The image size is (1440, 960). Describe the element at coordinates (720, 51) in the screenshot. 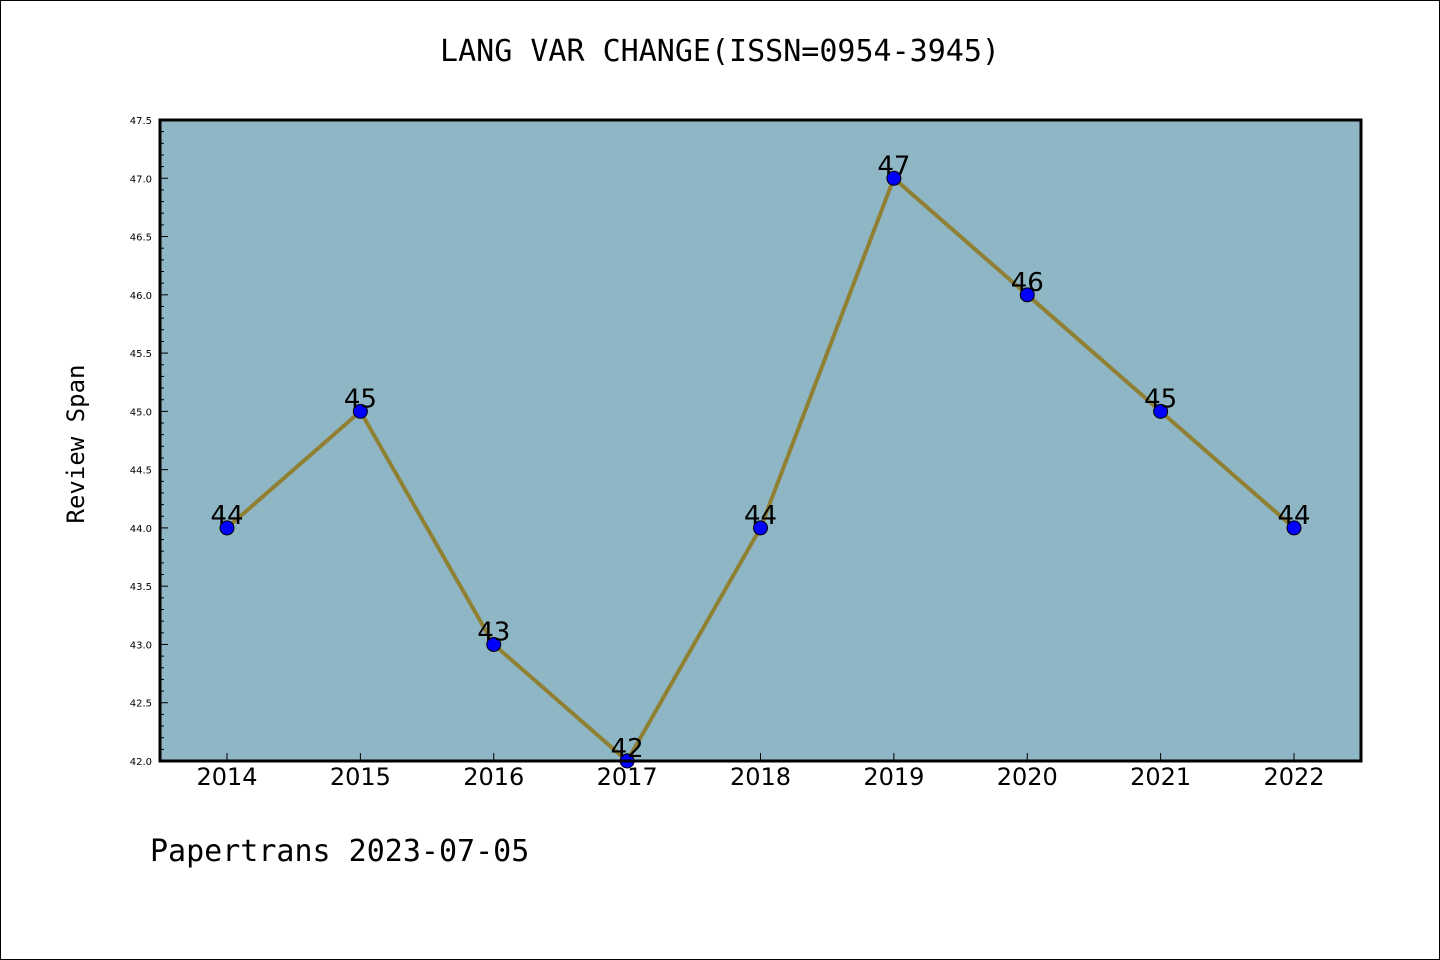

I see `chart-title: LANG VAR CHANGE(ISSN=0954-3945)` at that location.